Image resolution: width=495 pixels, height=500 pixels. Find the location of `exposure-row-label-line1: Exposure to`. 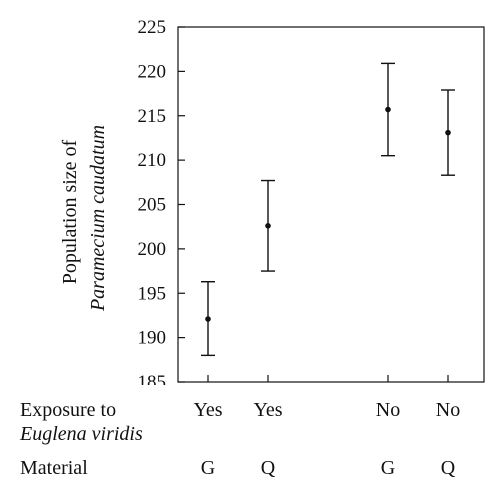

exposure-row-label-line1: Exposure to is located at coordinates (68, 410).